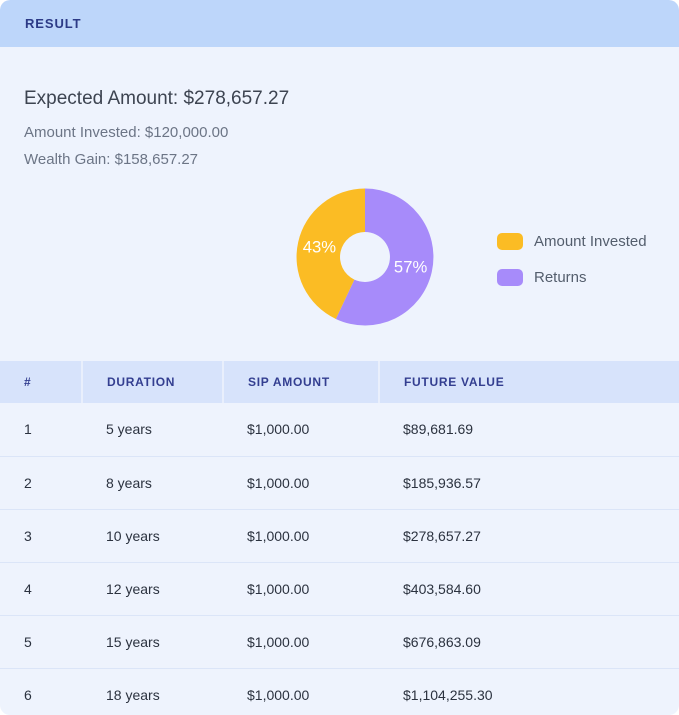  What do you see at coordinates (152, 588) in the screenshot?
I see `table-cell: 12 years` at bounding box center [152, 588].